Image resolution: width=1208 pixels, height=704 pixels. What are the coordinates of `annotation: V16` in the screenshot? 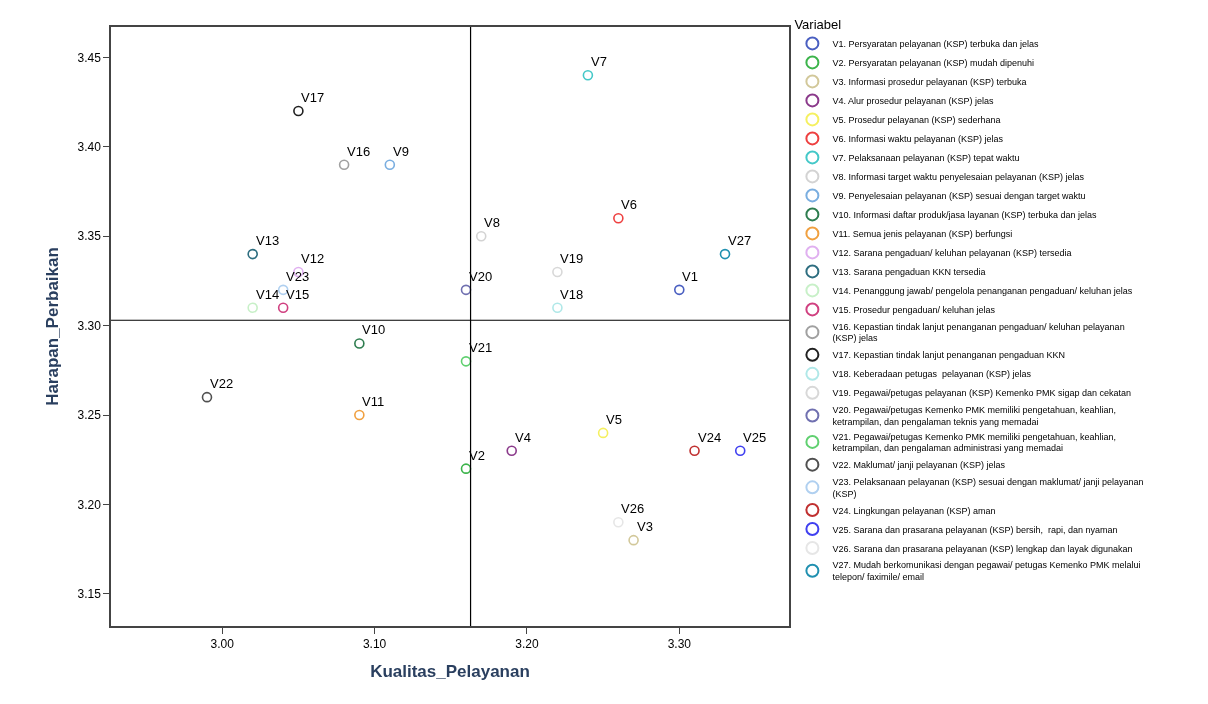 It's located at (359, 151).